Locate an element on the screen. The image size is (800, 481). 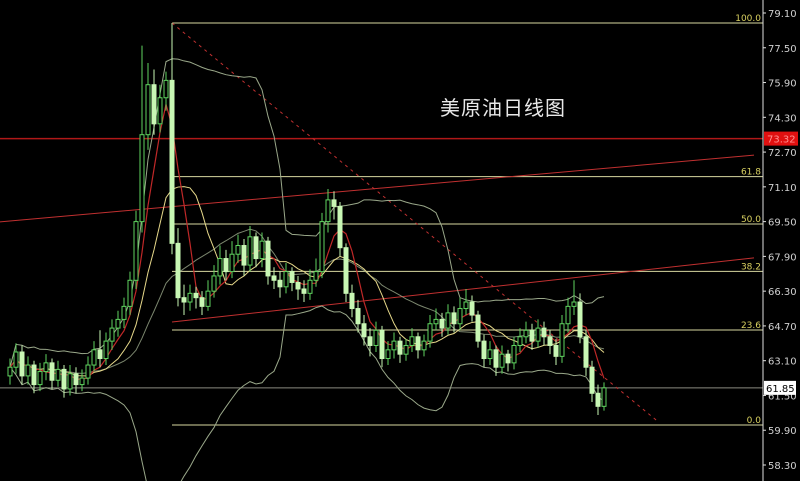
price-axis-label: 66.30 is located at coordinates (782, 292).